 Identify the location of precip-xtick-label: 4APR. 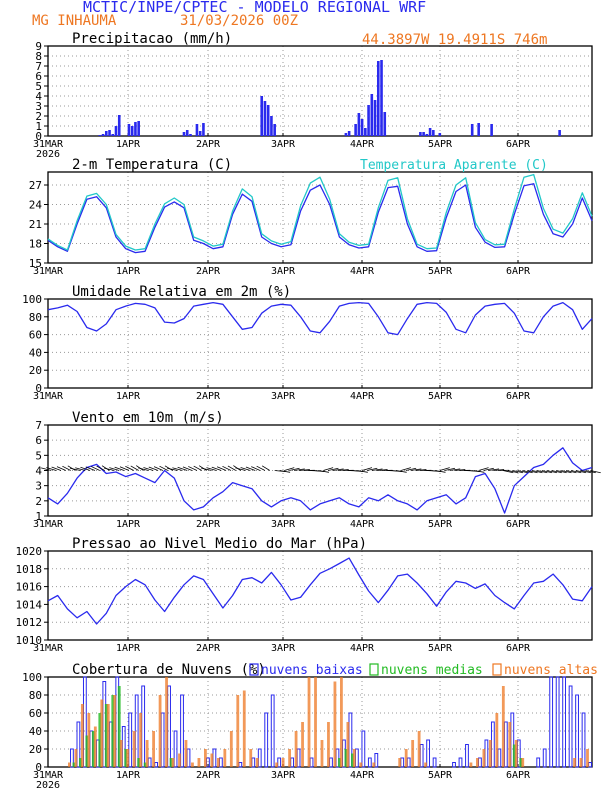
(362, 144).